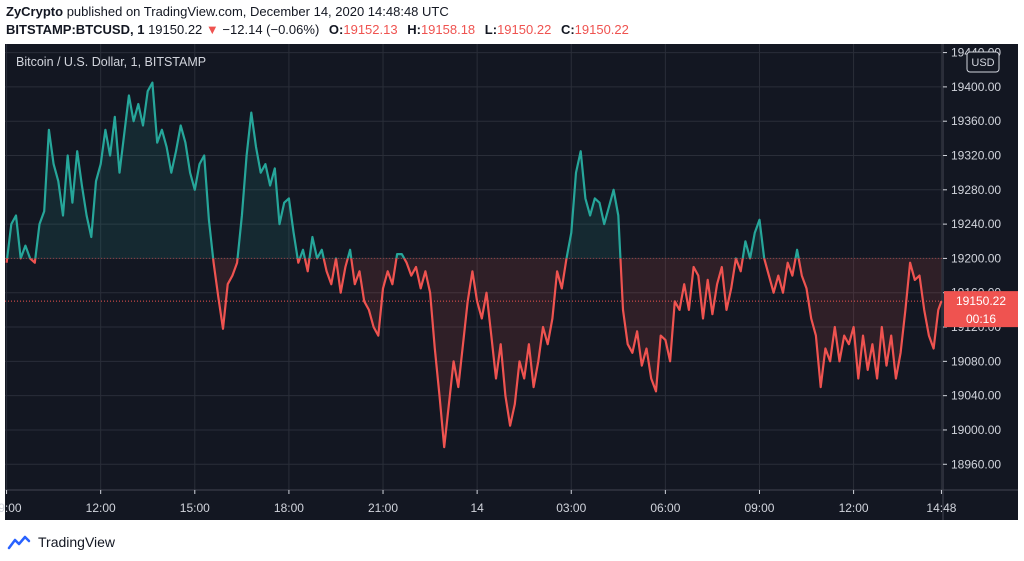 This screenshot has height=561, width=1024. I want to click on tradingview-footer: TradingView, so click(60, 542).